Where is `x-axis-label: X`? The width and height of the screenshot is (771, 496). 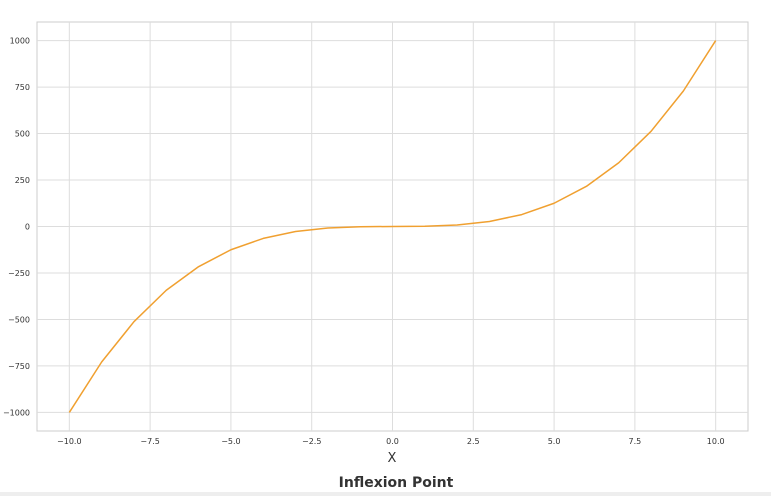
x-axis-label: X is located at coordinates (392, 458).